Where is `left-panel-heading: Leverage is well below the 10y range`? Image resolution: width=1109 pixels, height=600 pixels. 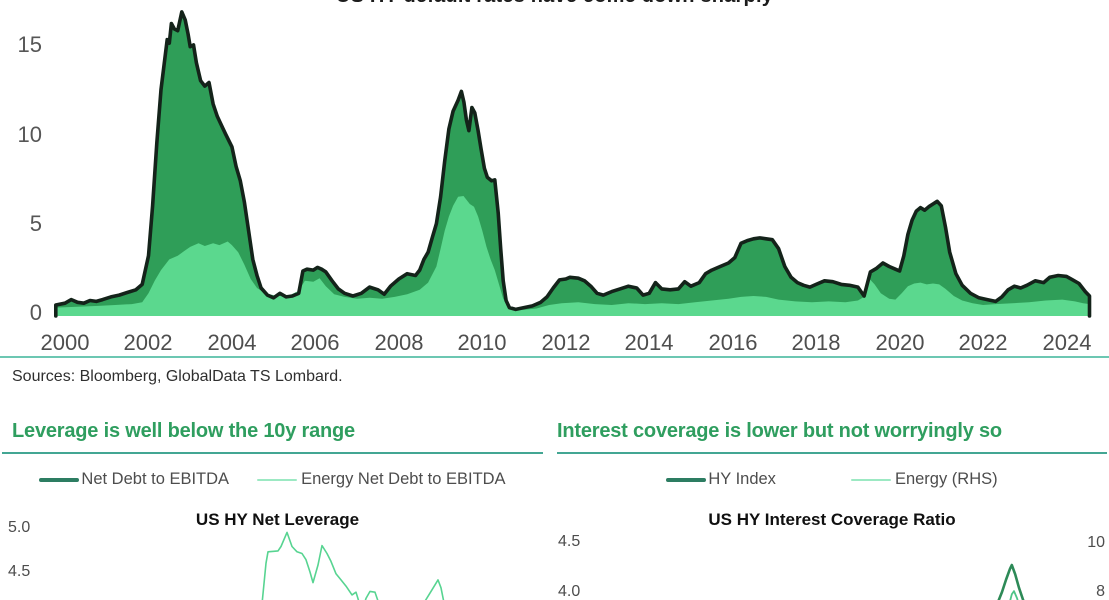
left-panel-heading: Leverage is well below the 10y range is located at coordinates (183, 431).